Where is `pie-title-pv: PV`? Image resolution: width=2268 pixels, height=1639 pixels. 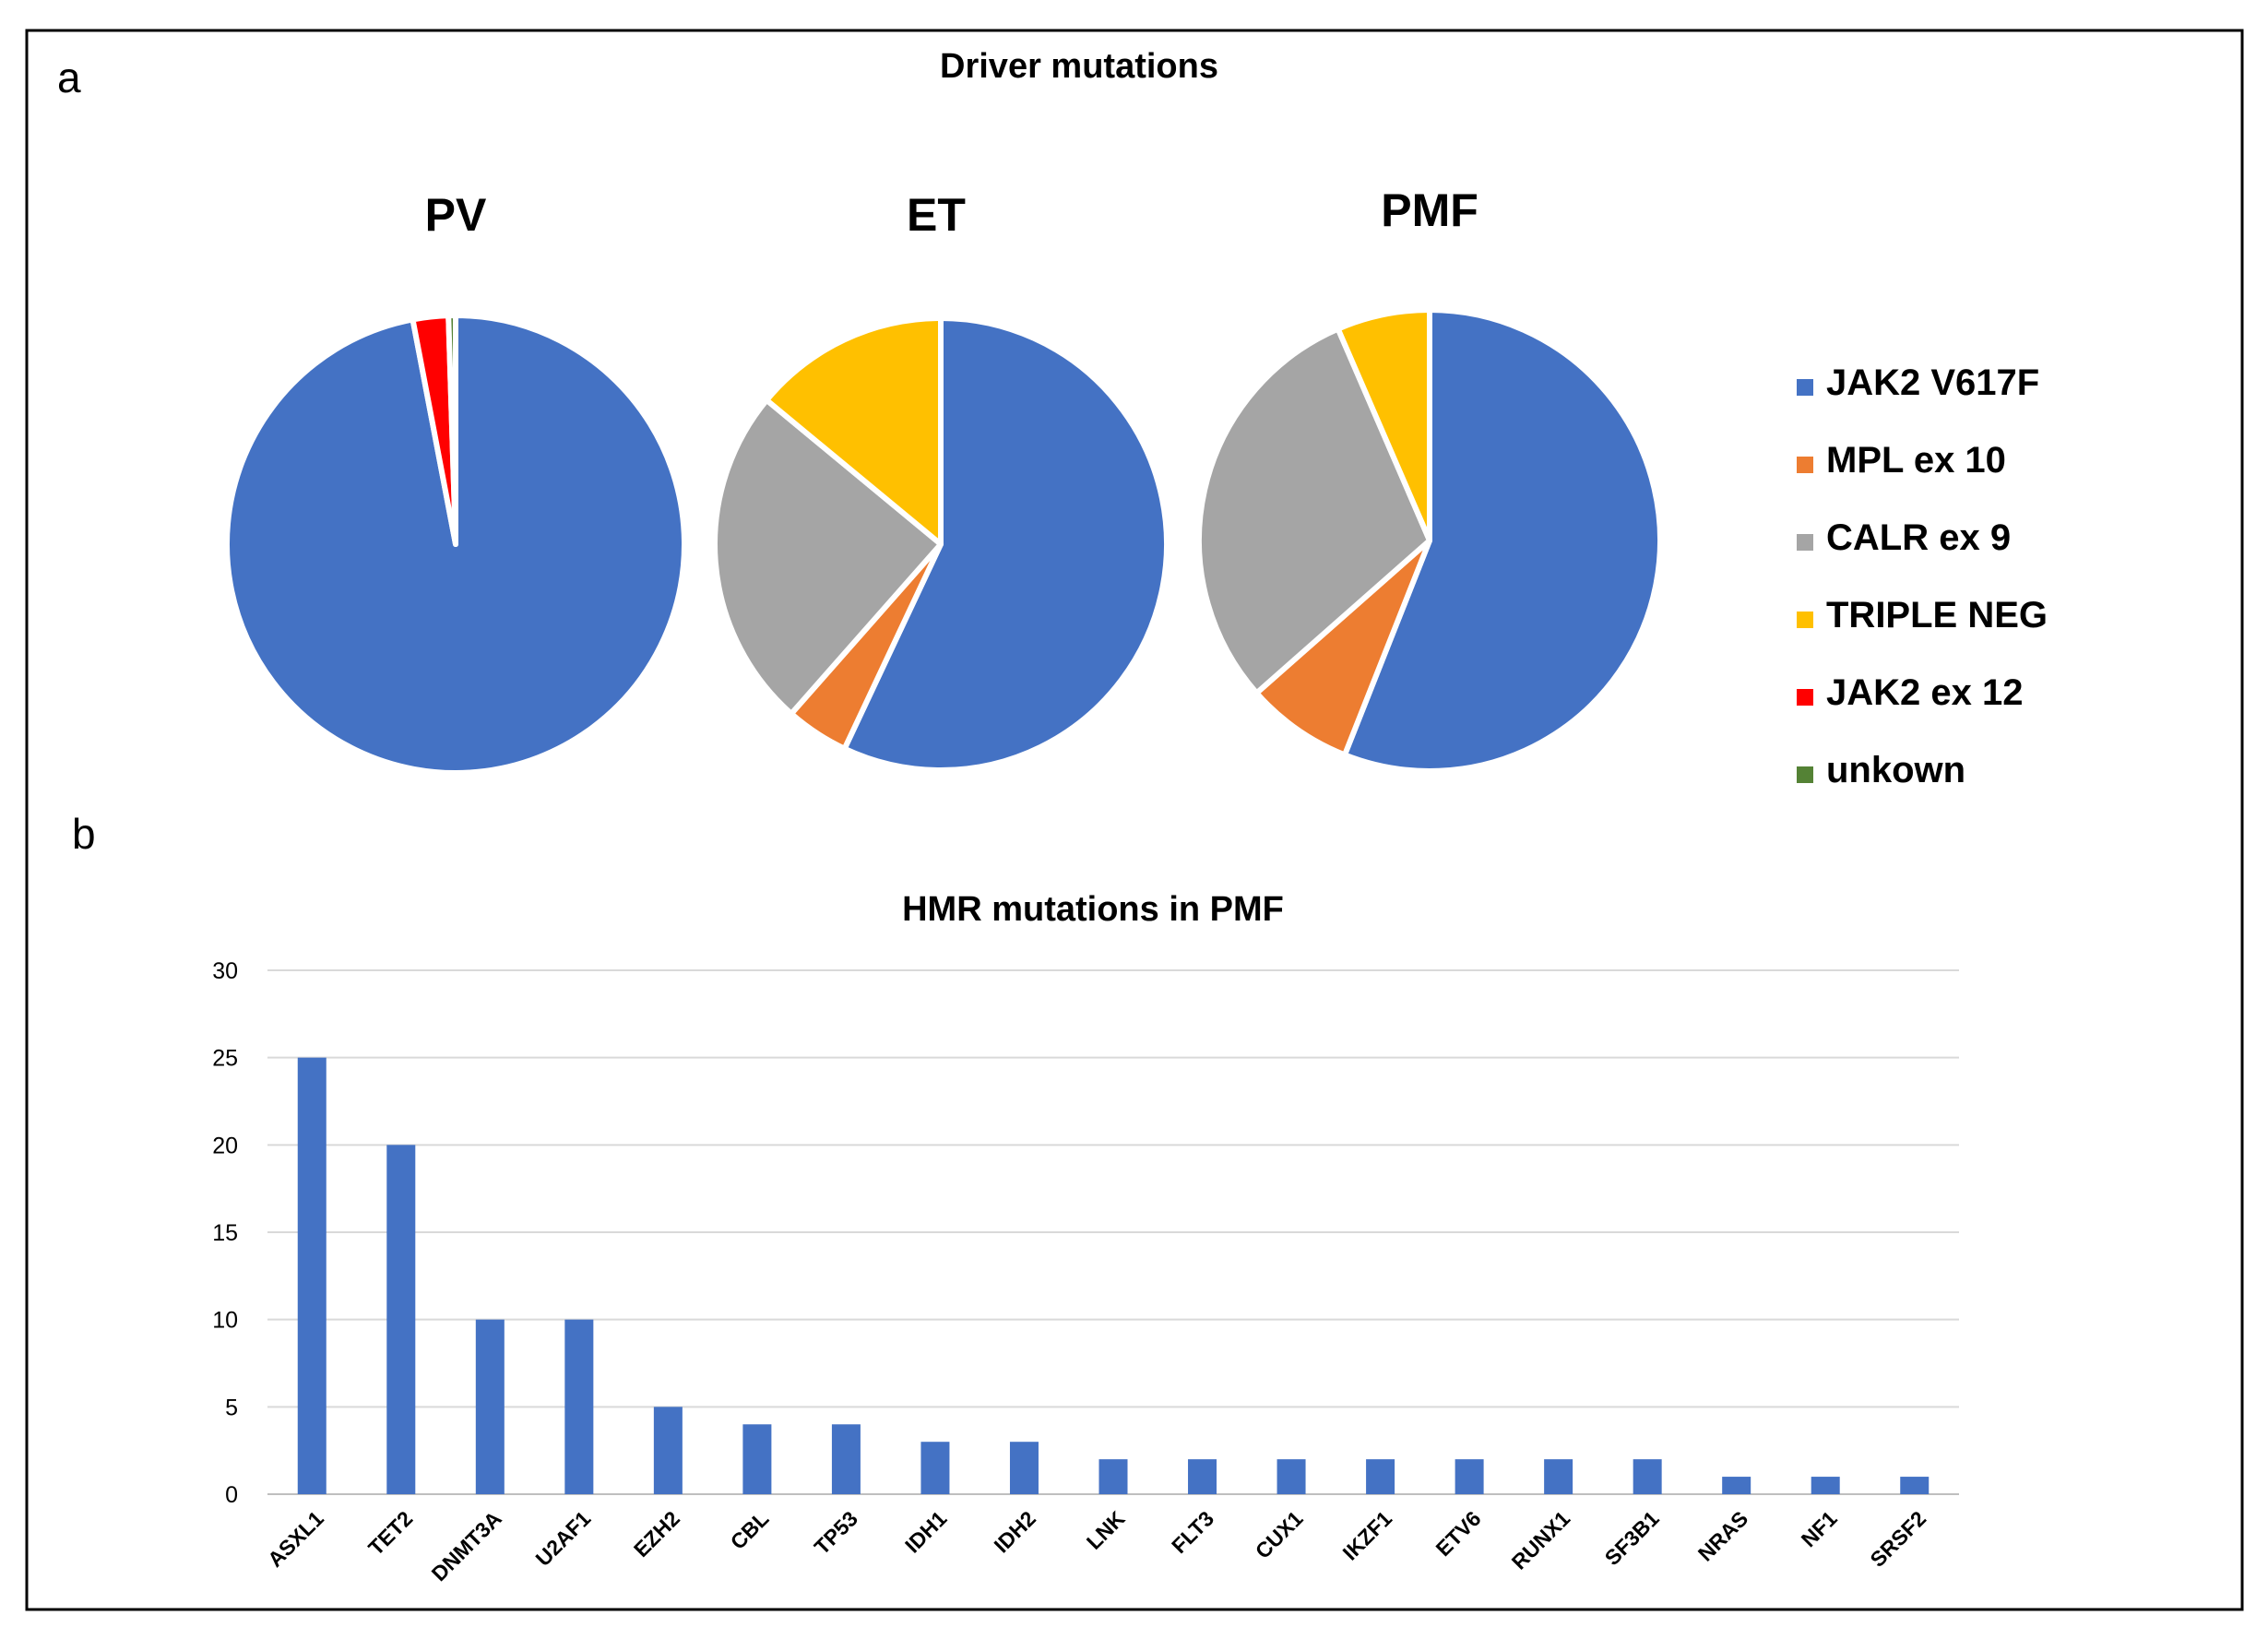 pie-title-pv: PV is located at coordinates (456, 215).